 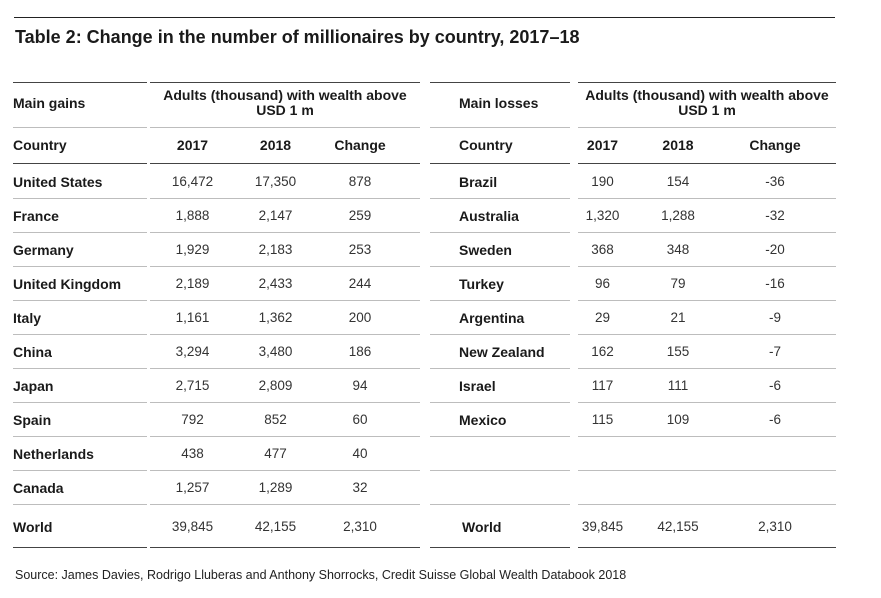 What do you see at coordinates (49, 103) in the screenshot?
I see `gains-section-label: Main gains` at bounding box center [49, 103].